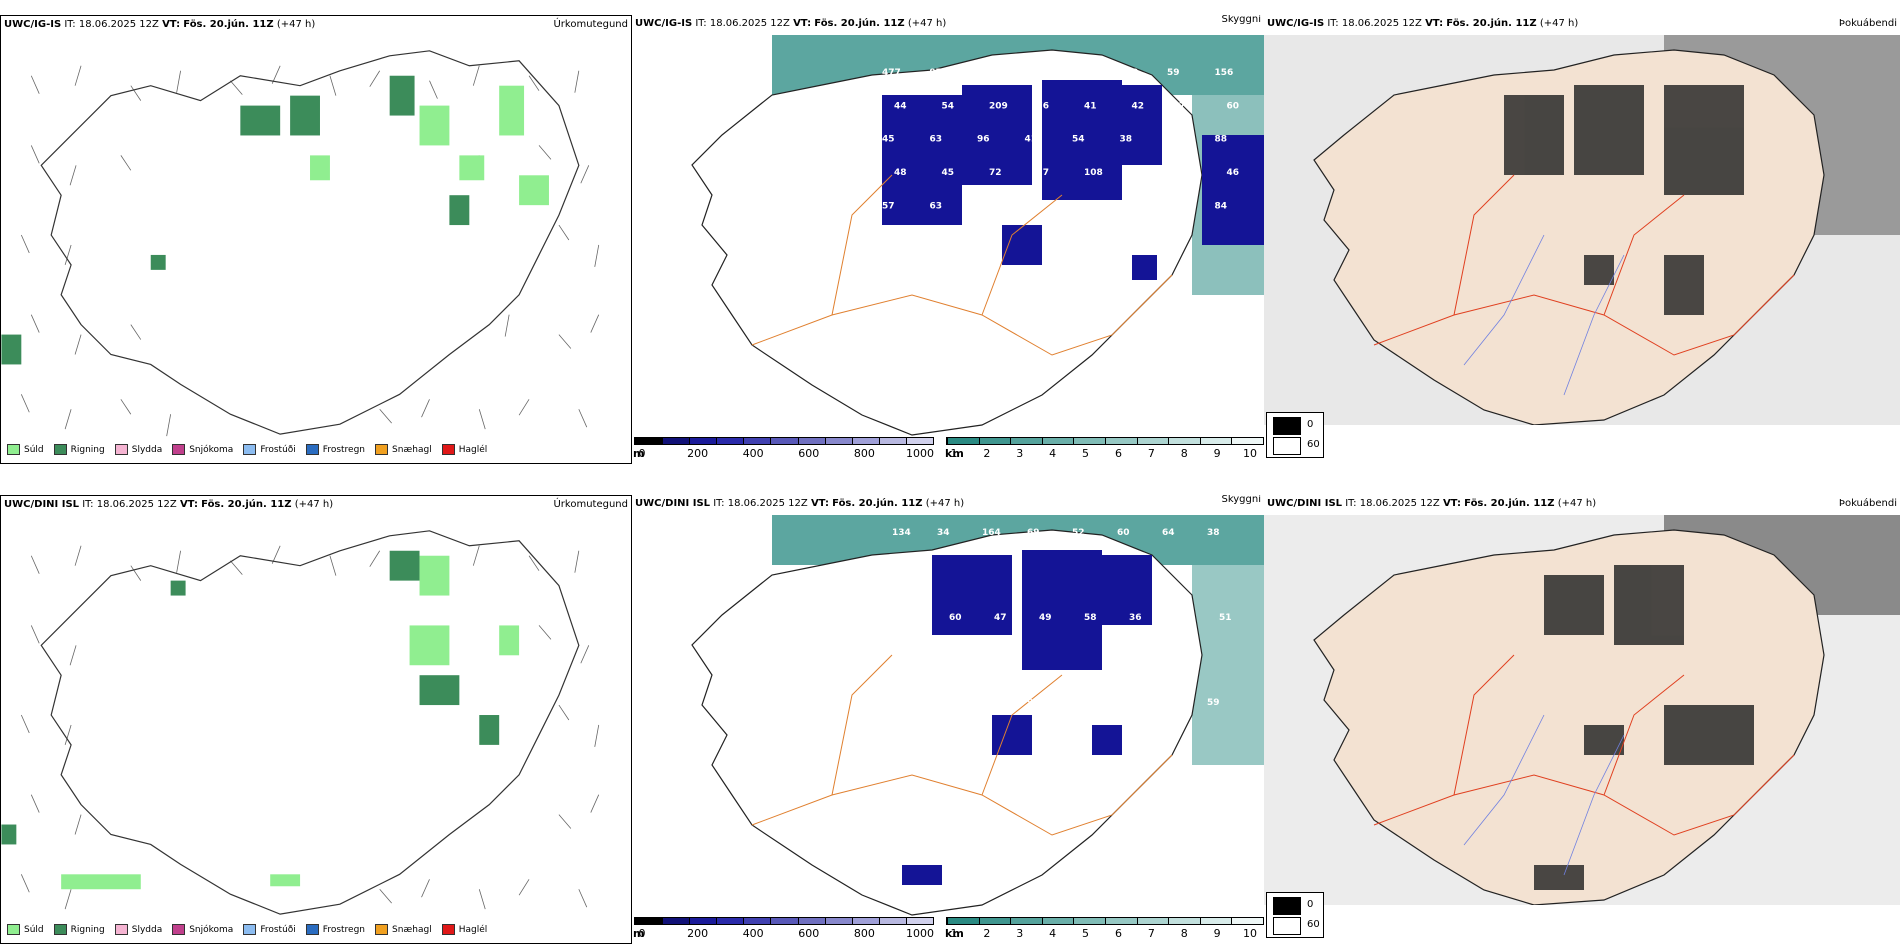 This screenshot has width=1900, height=950. Describe the element at coordinates (809, 453) in the screenshot. I see `colorbar-tick: 600` at that location.